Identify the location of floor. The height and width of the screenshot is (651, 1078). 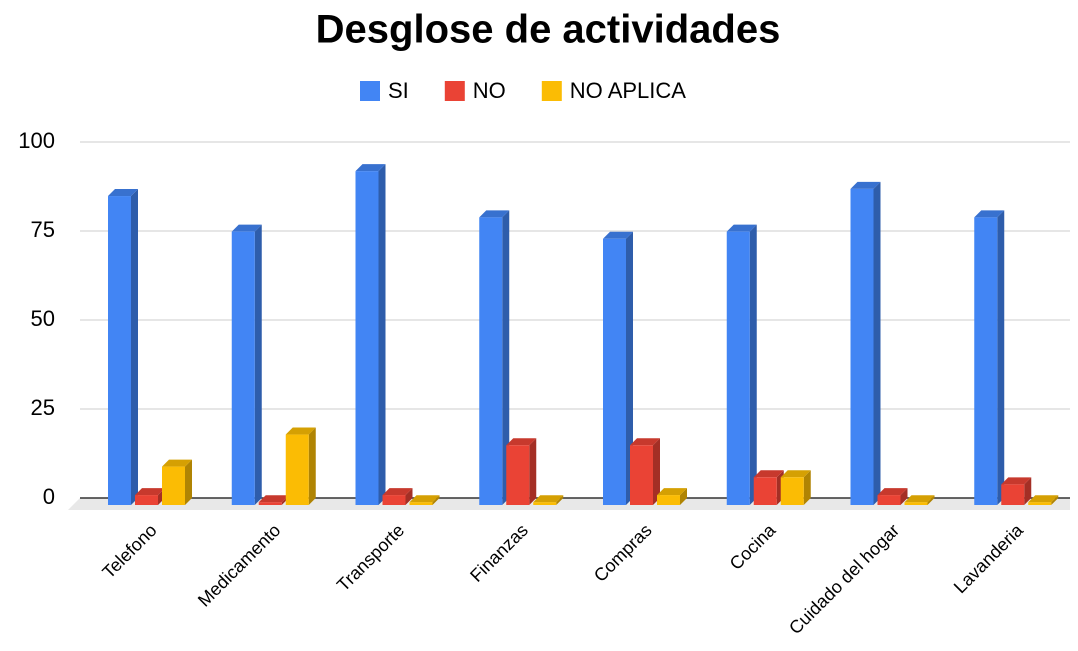
(569, 504).